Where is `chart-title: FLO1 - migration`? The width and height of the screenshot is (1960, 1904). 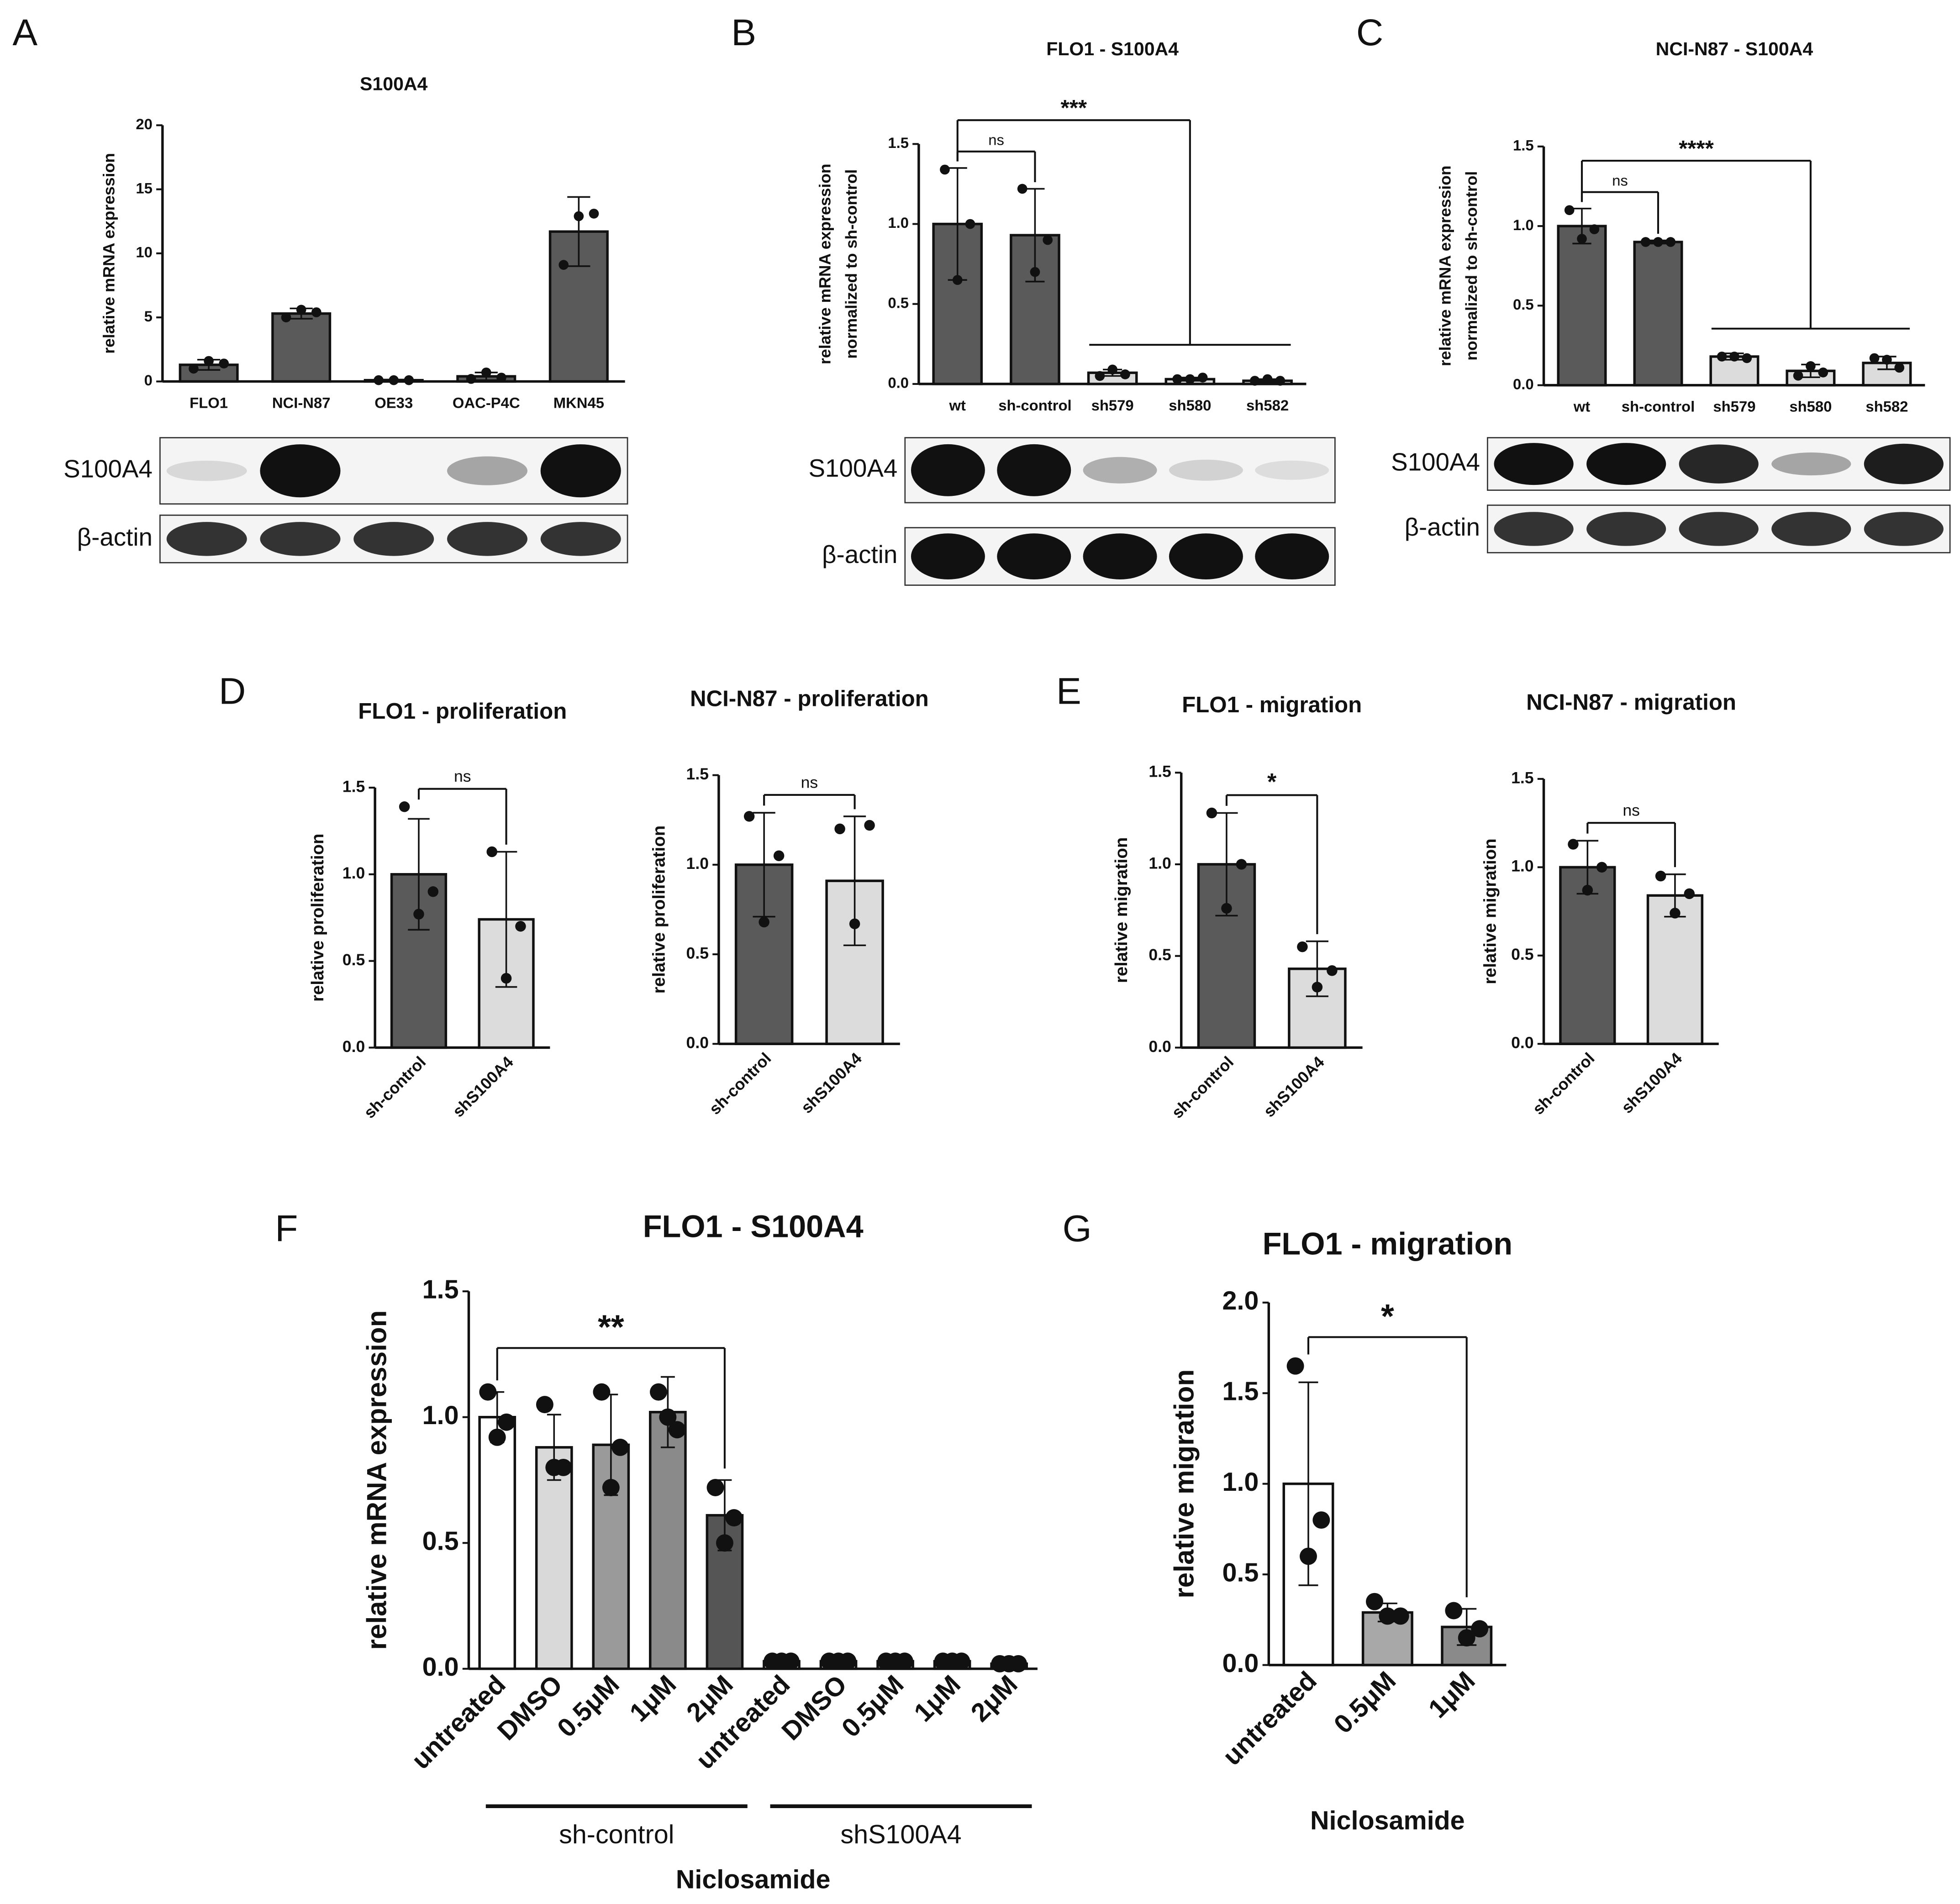 chart-title: FLO1 - migration is located at coordinates (1387, 1244).